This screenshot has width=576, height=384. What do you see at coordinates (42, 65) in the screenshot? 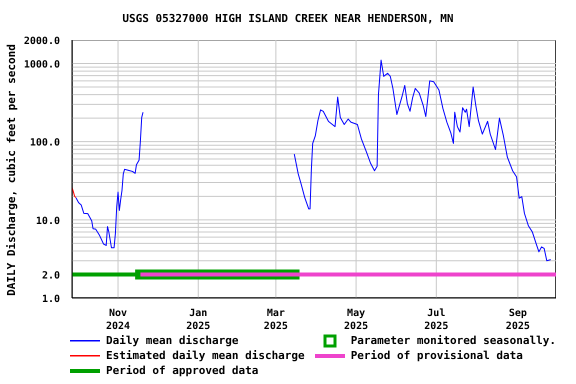
I see `y-tick-label: 1000.0` at bounding box center [42, 65].